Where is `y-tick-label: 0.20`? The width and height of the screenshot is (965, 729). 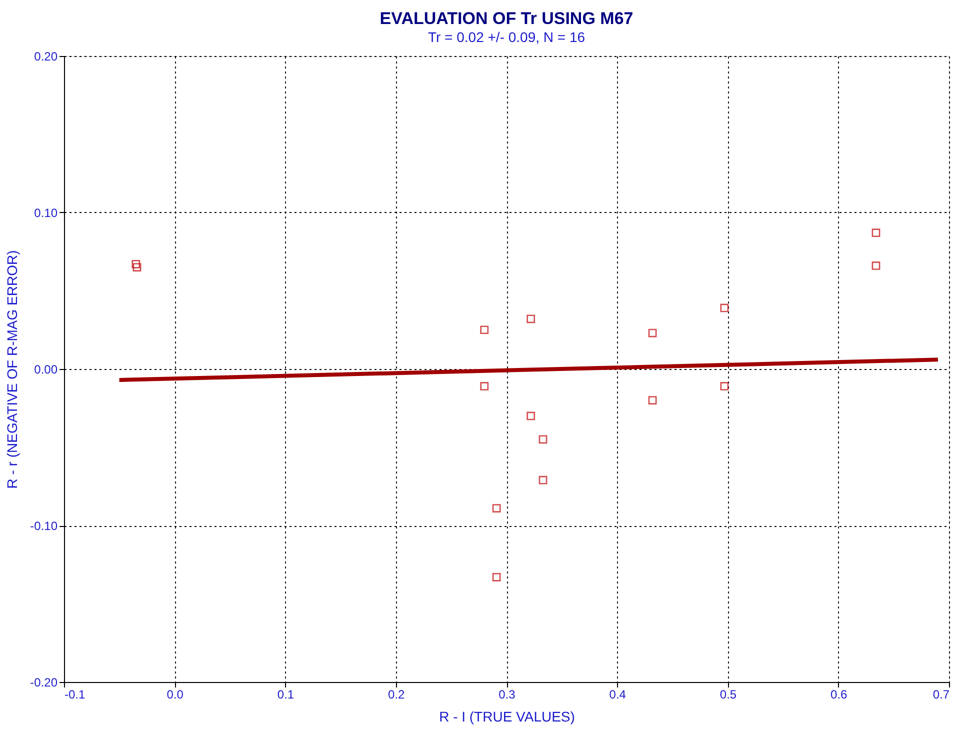 y-tick-label: 0.20 is located at coordinates (46, 57).